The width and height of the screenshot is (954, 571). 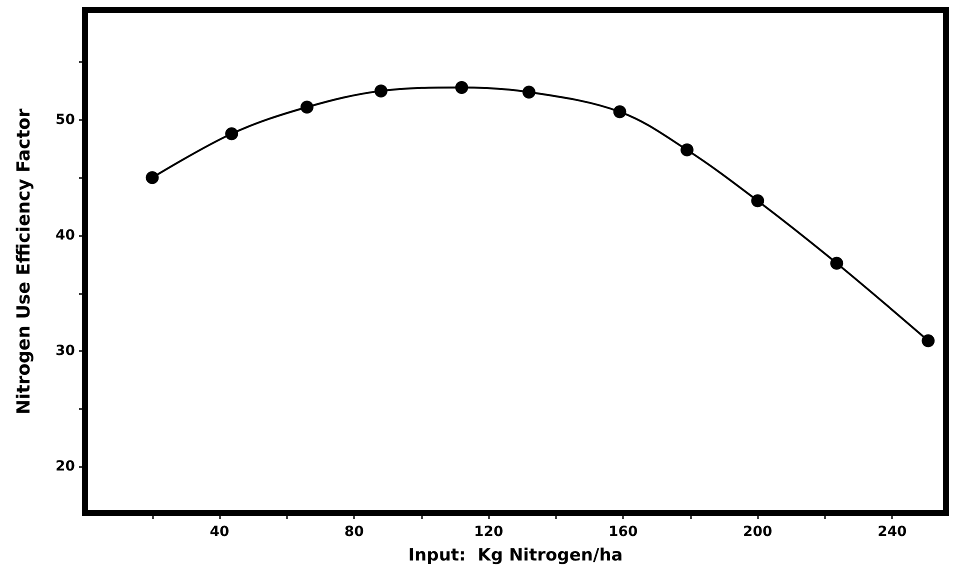 I want to click on x-tick-label: 80, so click(x=354, y=532).